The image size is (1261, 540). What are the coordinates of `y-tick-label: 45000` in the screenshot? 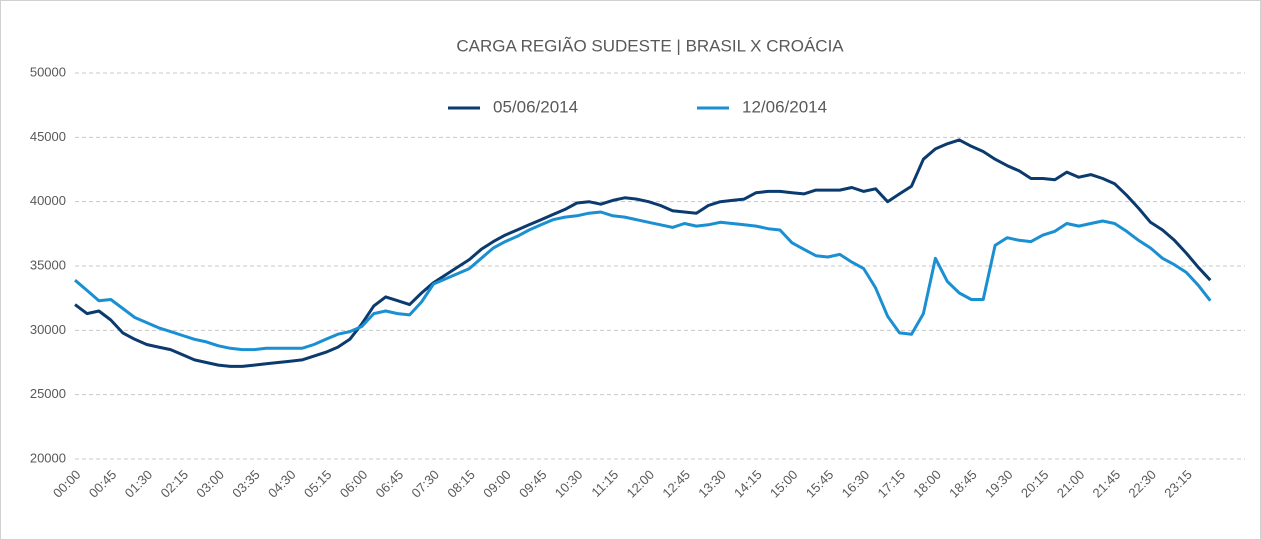 It's located at (48, 136).